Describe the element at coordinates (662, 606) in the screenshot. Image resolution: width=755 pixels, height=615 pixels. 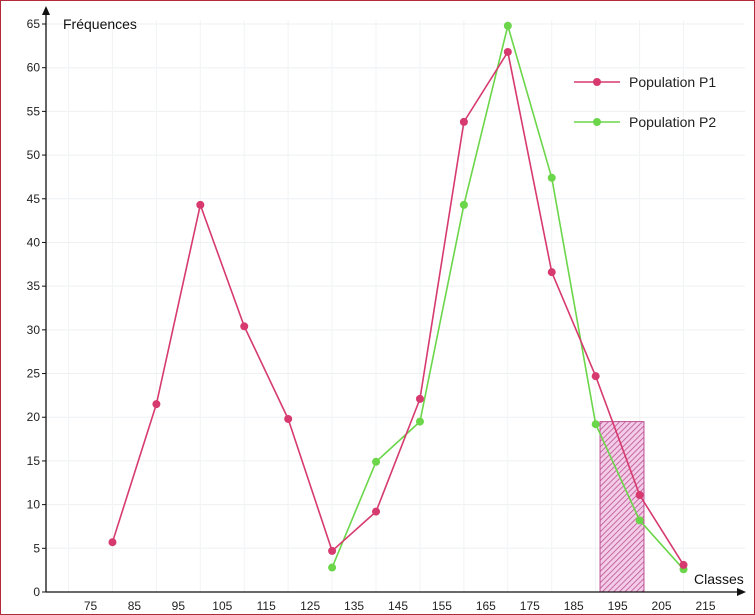
I see `x-tick-label: 205` at that location.